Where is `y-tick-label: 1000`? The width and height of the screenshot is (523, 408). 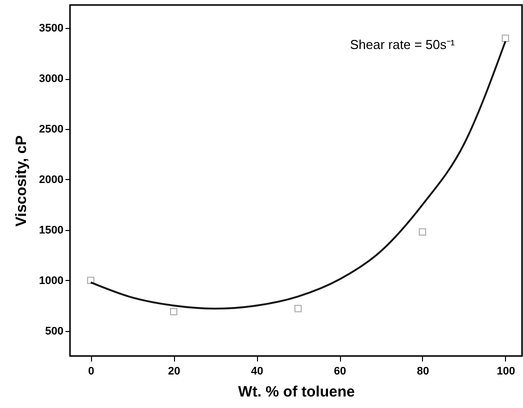 y-tick-label: 1000 is located at coordinates (51, 280).